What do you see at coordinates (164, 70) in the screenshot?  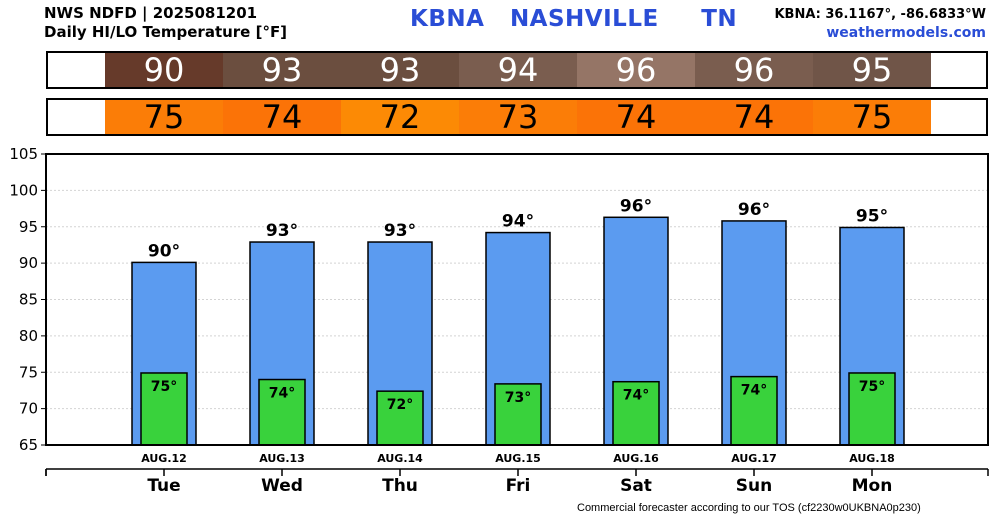 I see `high-temp-cell-0: 90` at bounding box center [164, 70].